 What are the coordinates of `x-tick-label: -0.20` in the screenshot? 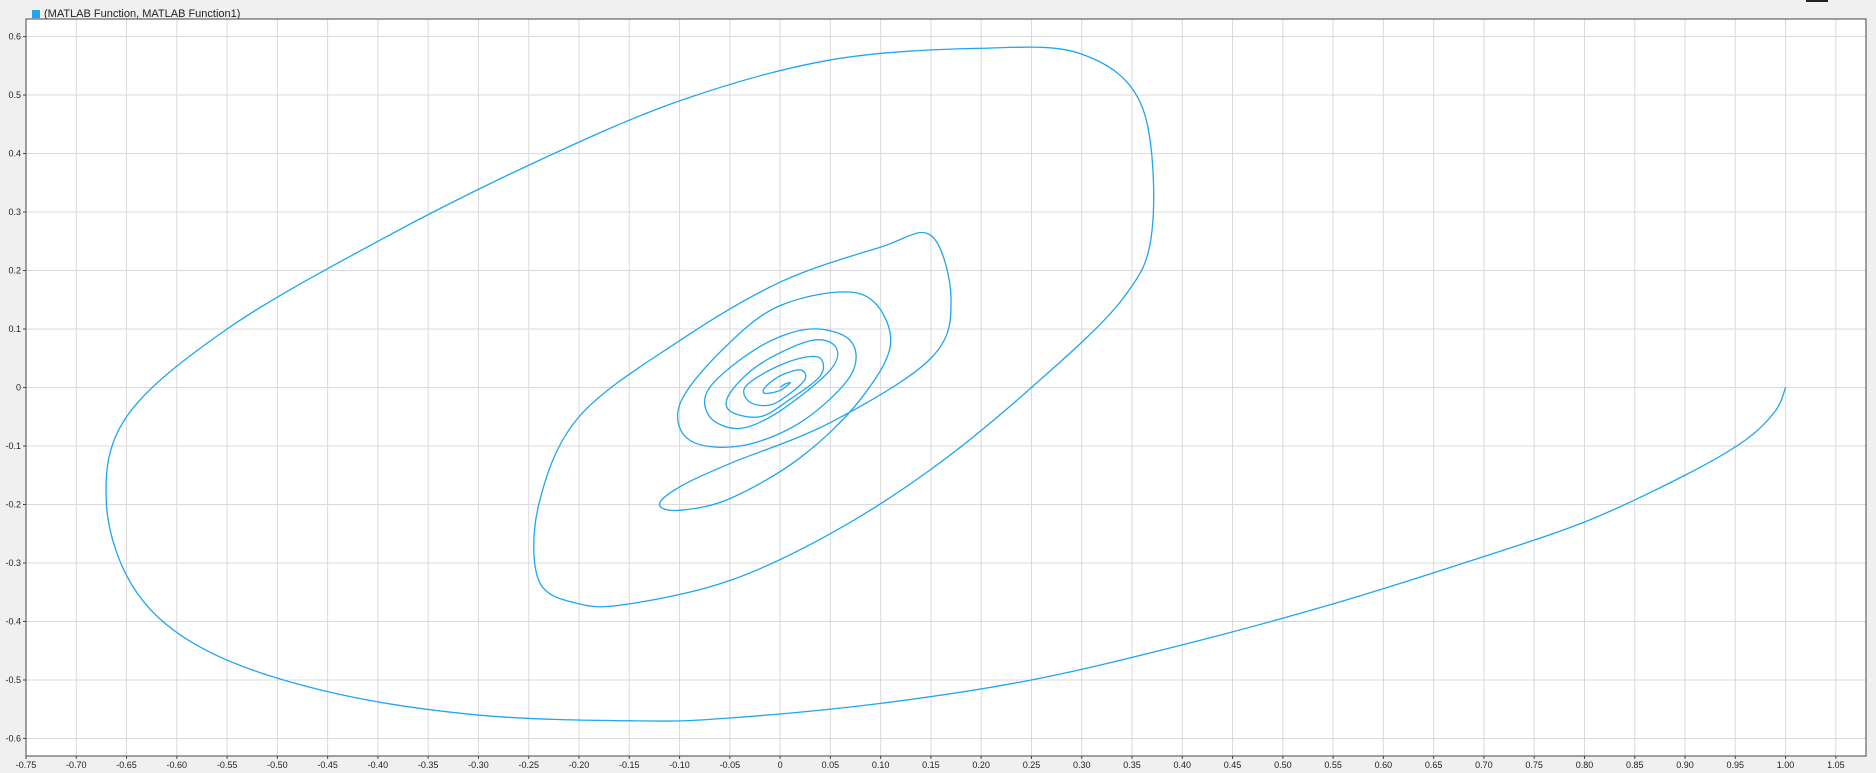 It's located at (579, 765).